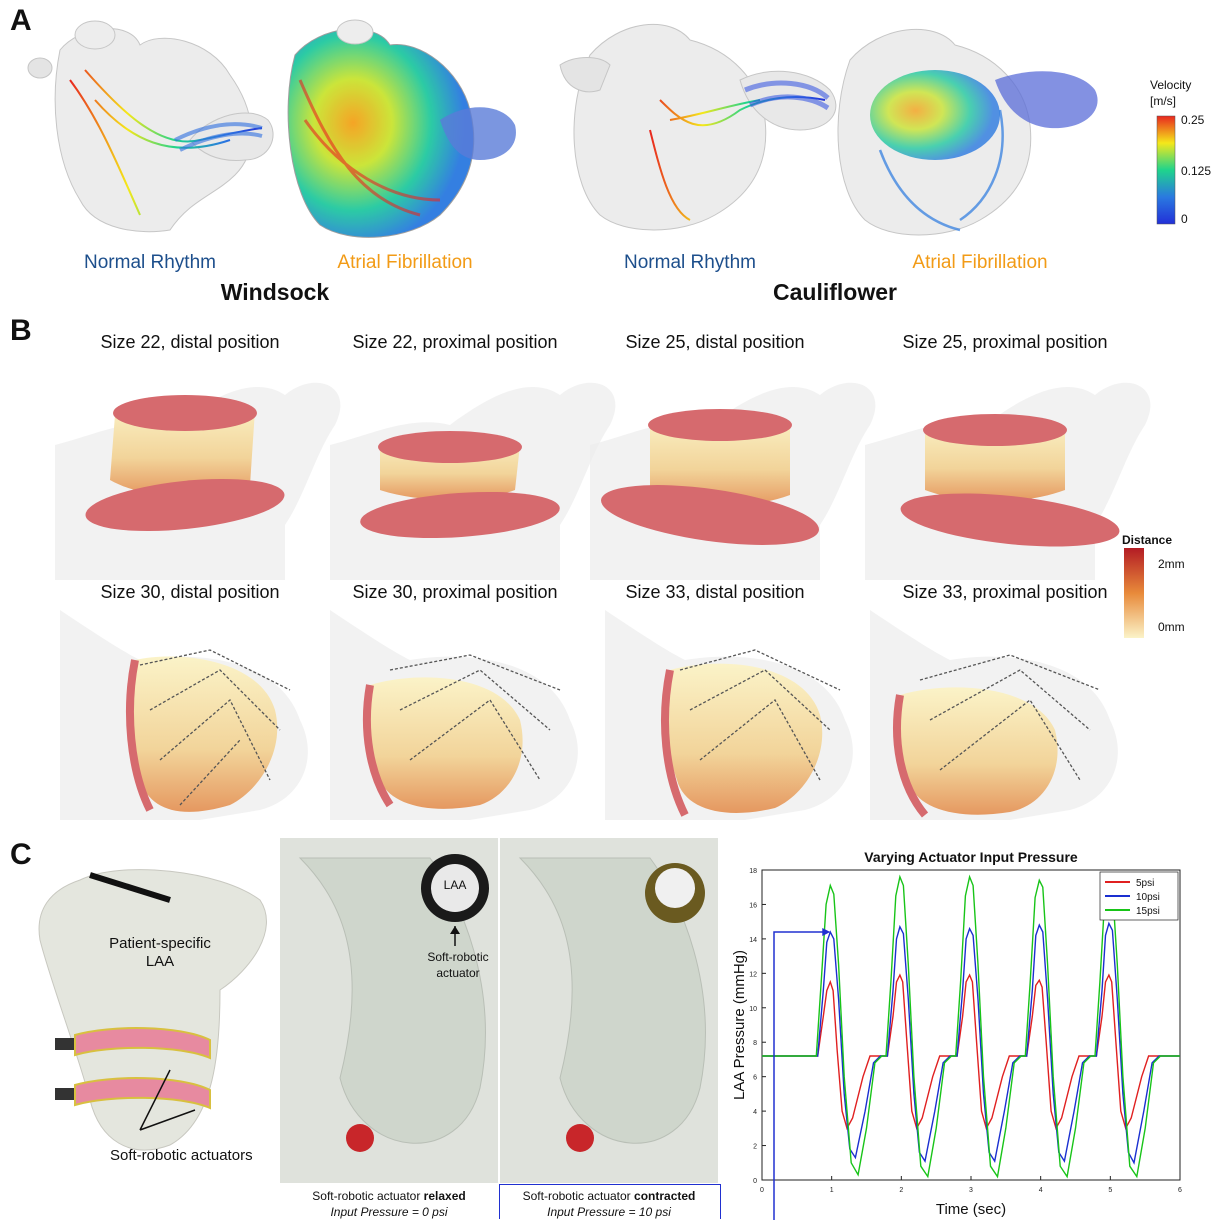 The height and width of the screenshot is (1220, 1218). What do you see at coordinates (755, 1043) in the screenshot?
I see `y-tick-label: 8` at bounding box center [755, 1043].